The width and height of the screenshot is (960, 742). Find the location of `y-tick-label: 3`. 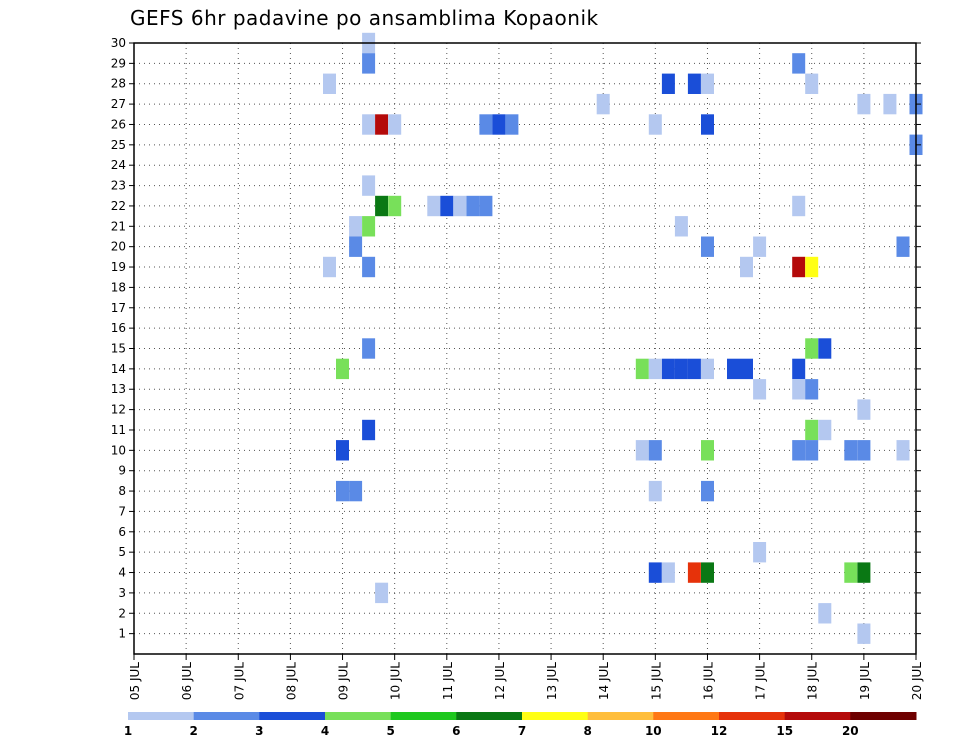

y-tick-label: 3 is located at coordinates (122, 593).